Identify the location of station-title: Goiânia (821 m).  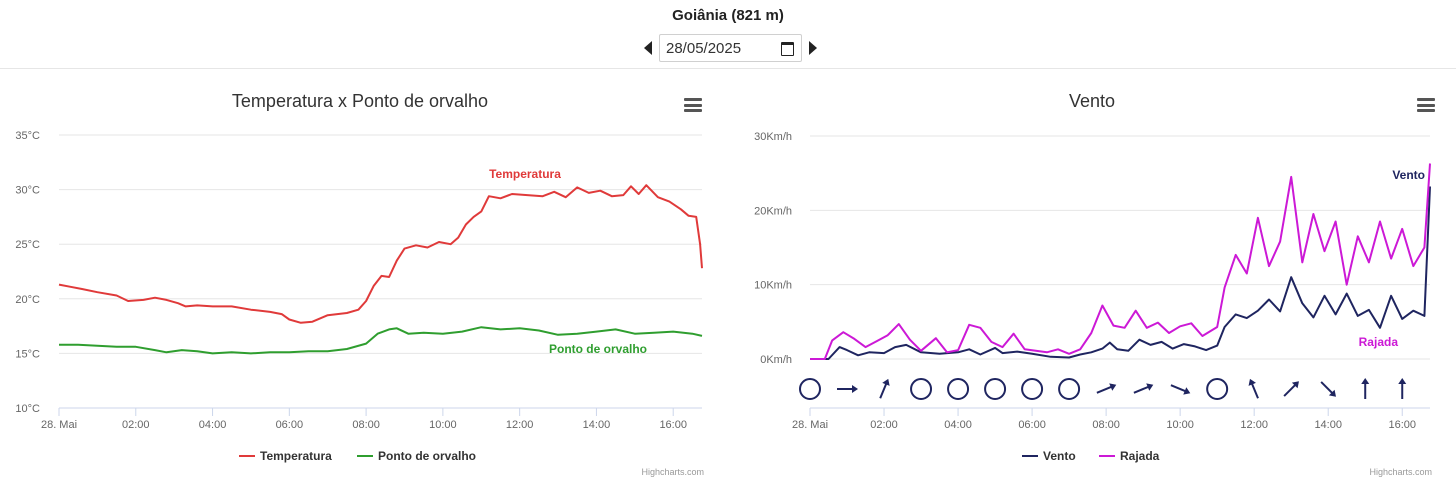
(728, 15).